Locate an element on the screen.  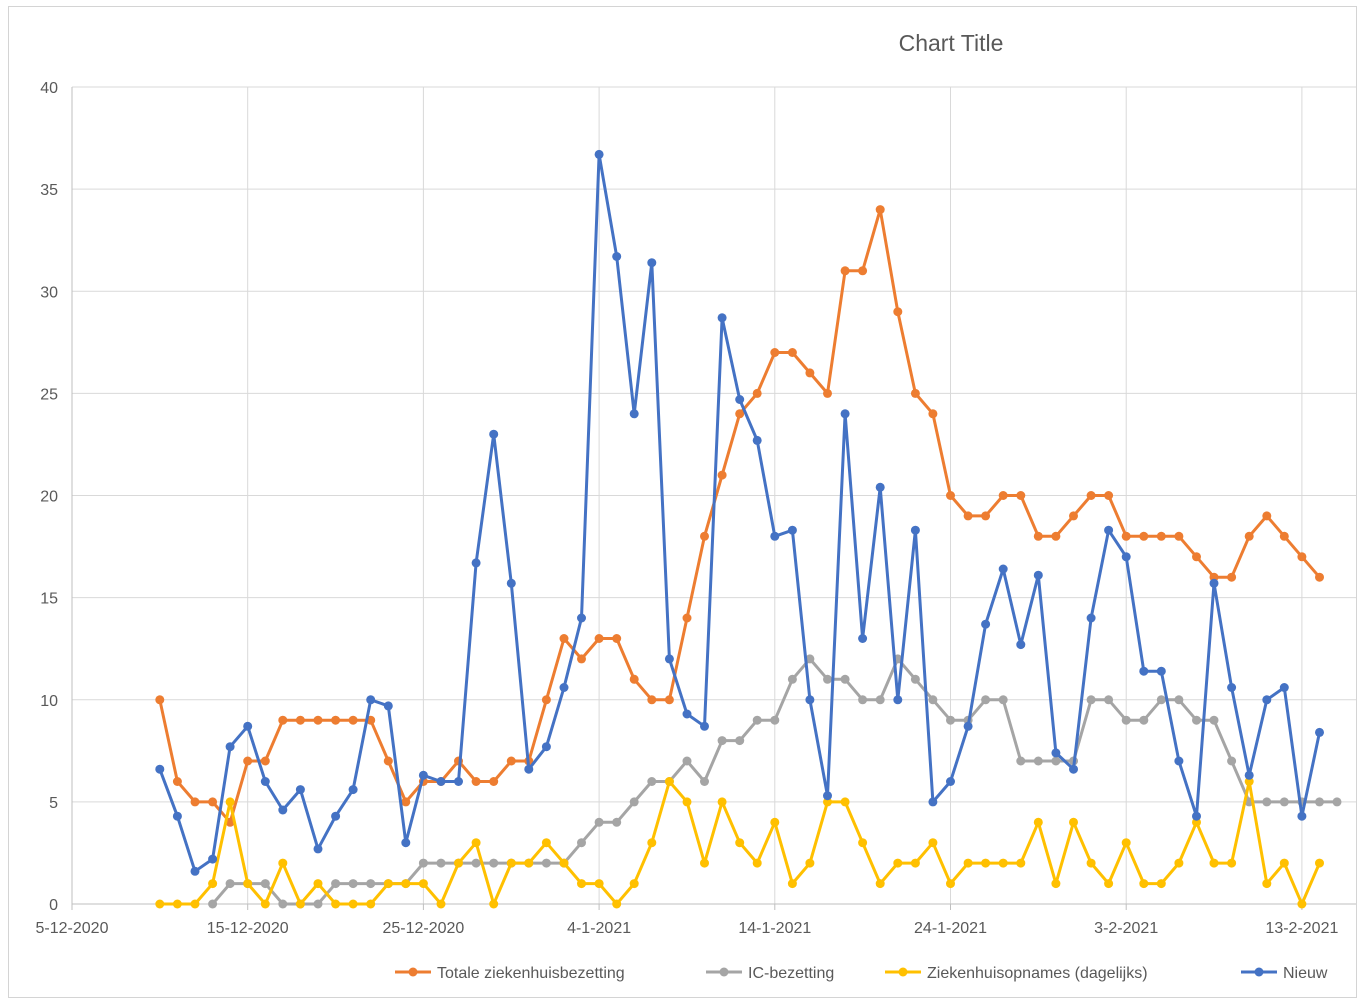
x-tick-label: 5-12-2020 is located at coordinates (72, 928).